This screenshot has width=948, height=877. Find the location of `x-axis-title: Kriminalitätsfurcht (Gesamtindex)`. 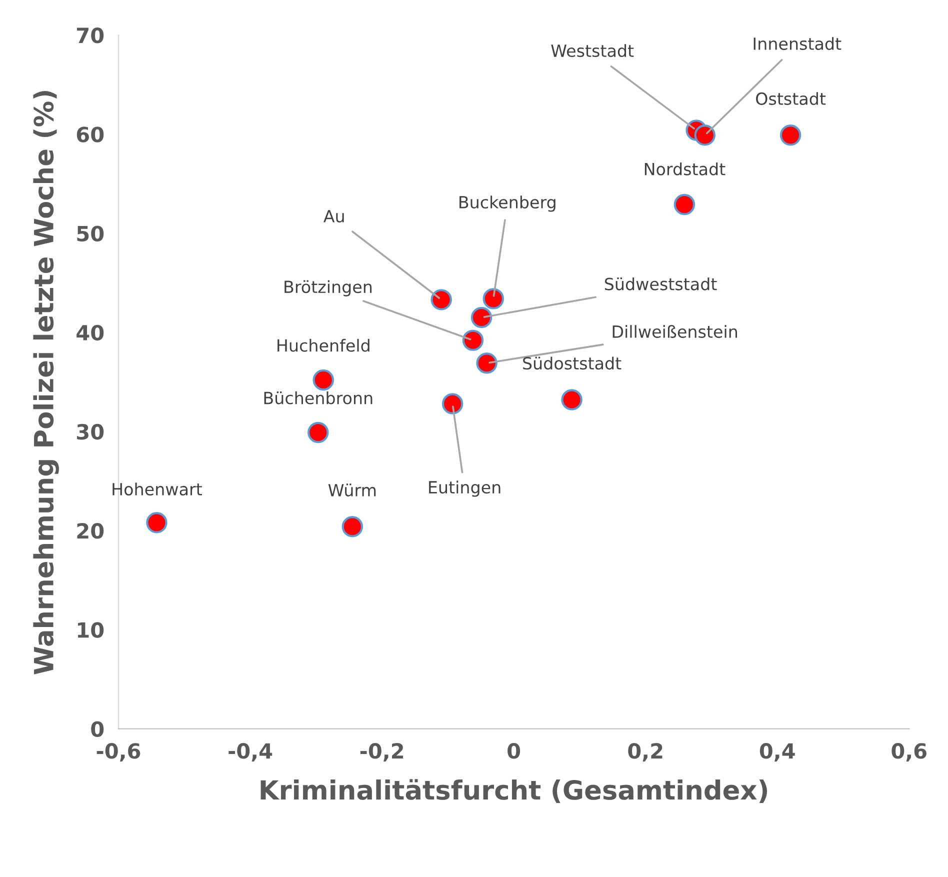

x-axis-title: Kriminalitätsfurcht (Gesamtindex) is located at coordinates (514, 791).